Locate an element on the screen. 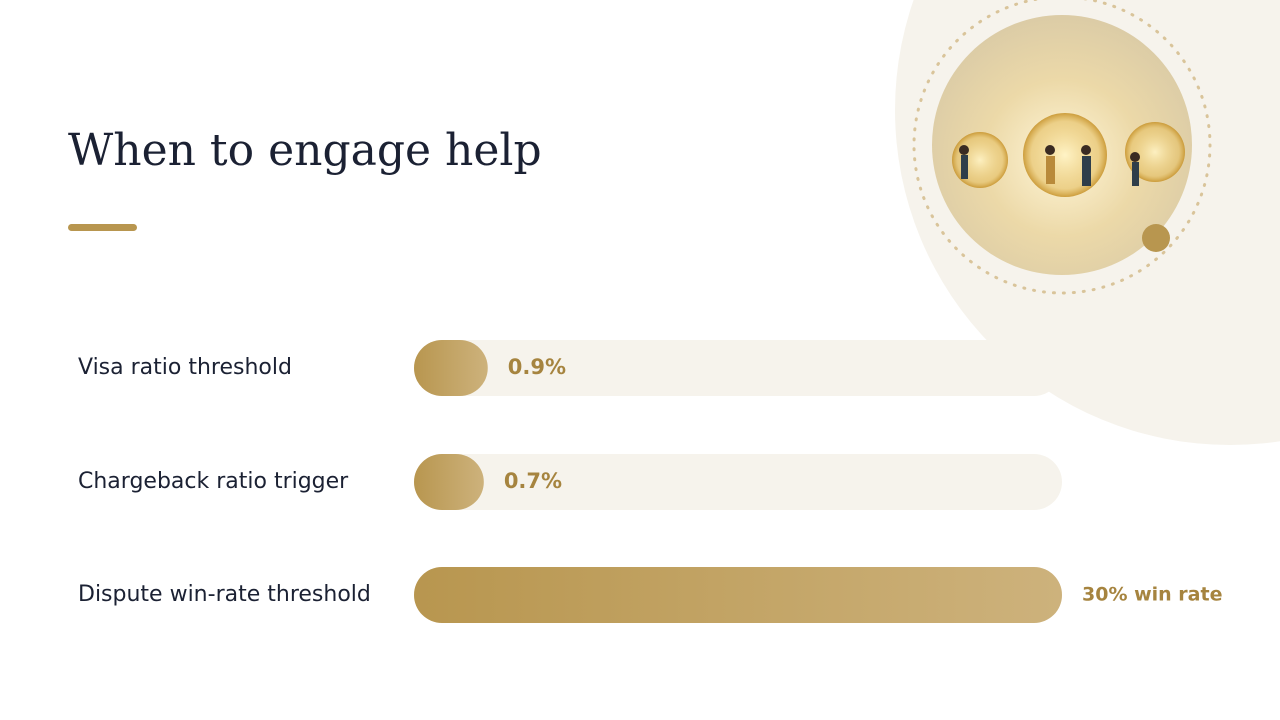 The width and height of the screenshot is (1280, 720). title-underline is located at coordinates (102, 227).